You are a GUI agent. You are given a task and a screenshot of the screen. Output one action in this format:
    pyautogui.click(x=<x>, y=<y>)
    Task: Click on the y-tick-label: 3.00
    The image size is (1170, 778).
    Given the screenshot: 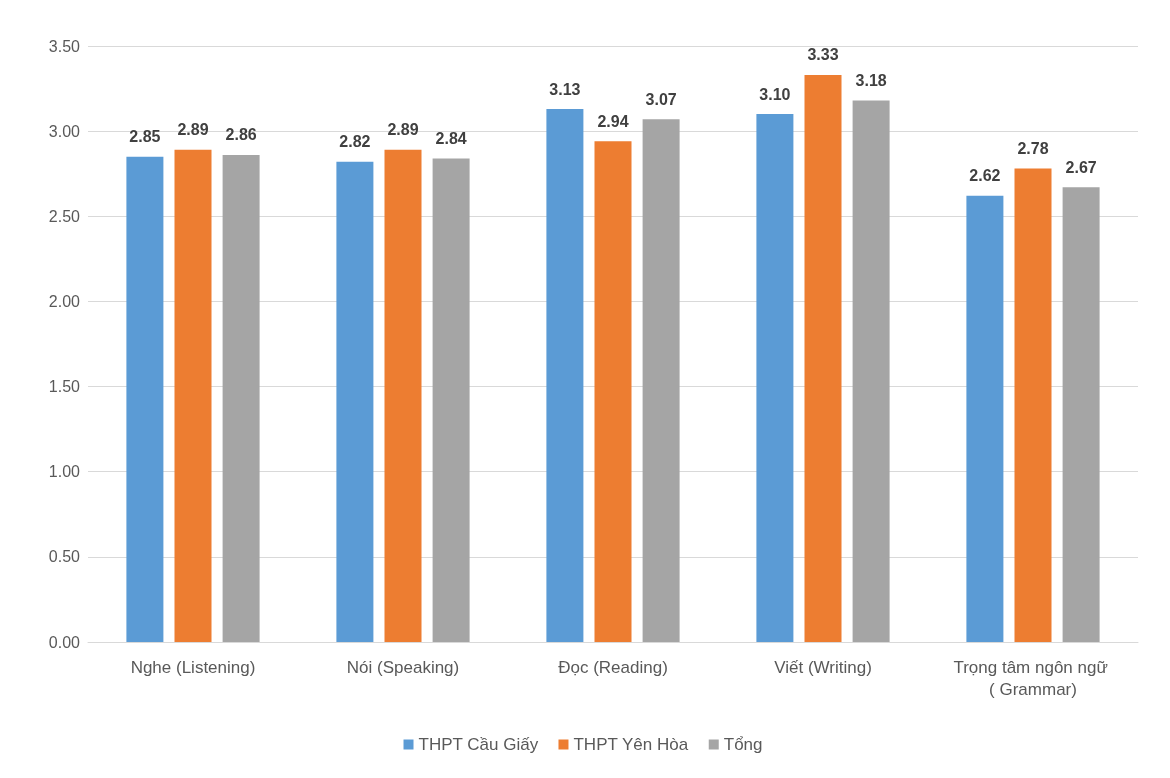 What is the action you would take?
    pyautogui.click(x=64, y=131)
    